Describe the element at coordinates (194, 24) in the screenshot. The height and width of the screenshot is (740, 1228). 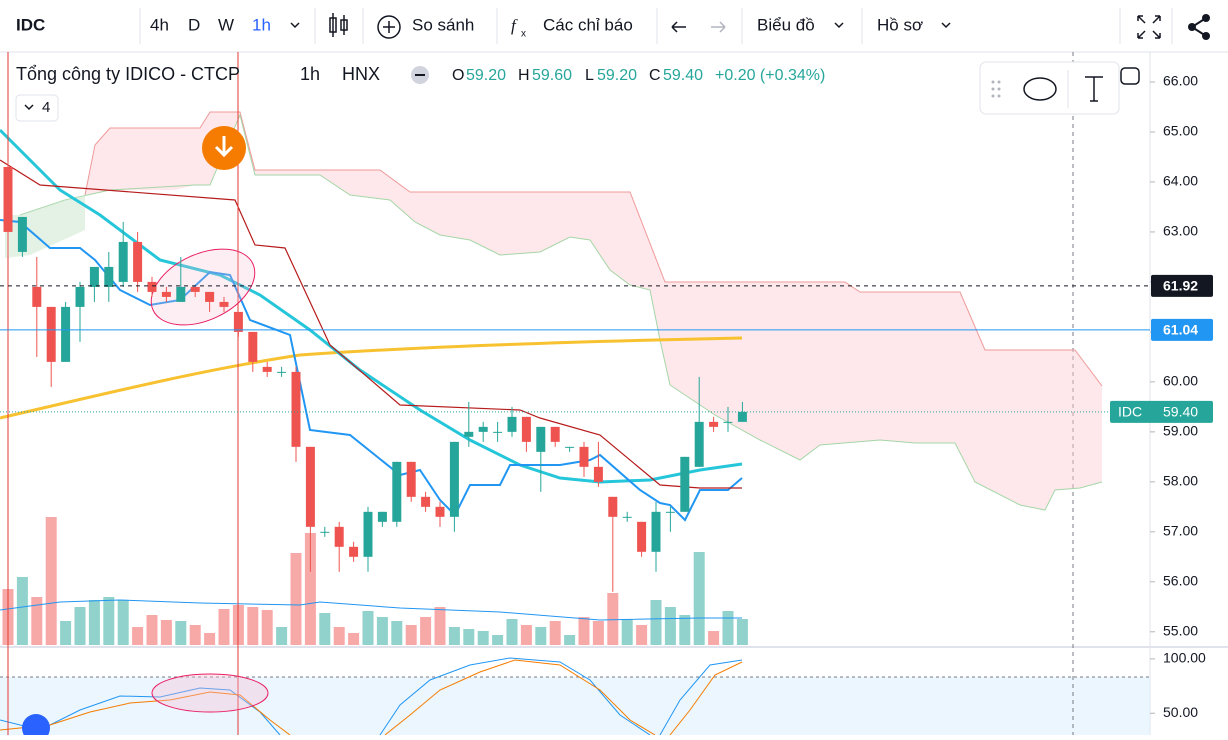
I see `interval: D` at that location.